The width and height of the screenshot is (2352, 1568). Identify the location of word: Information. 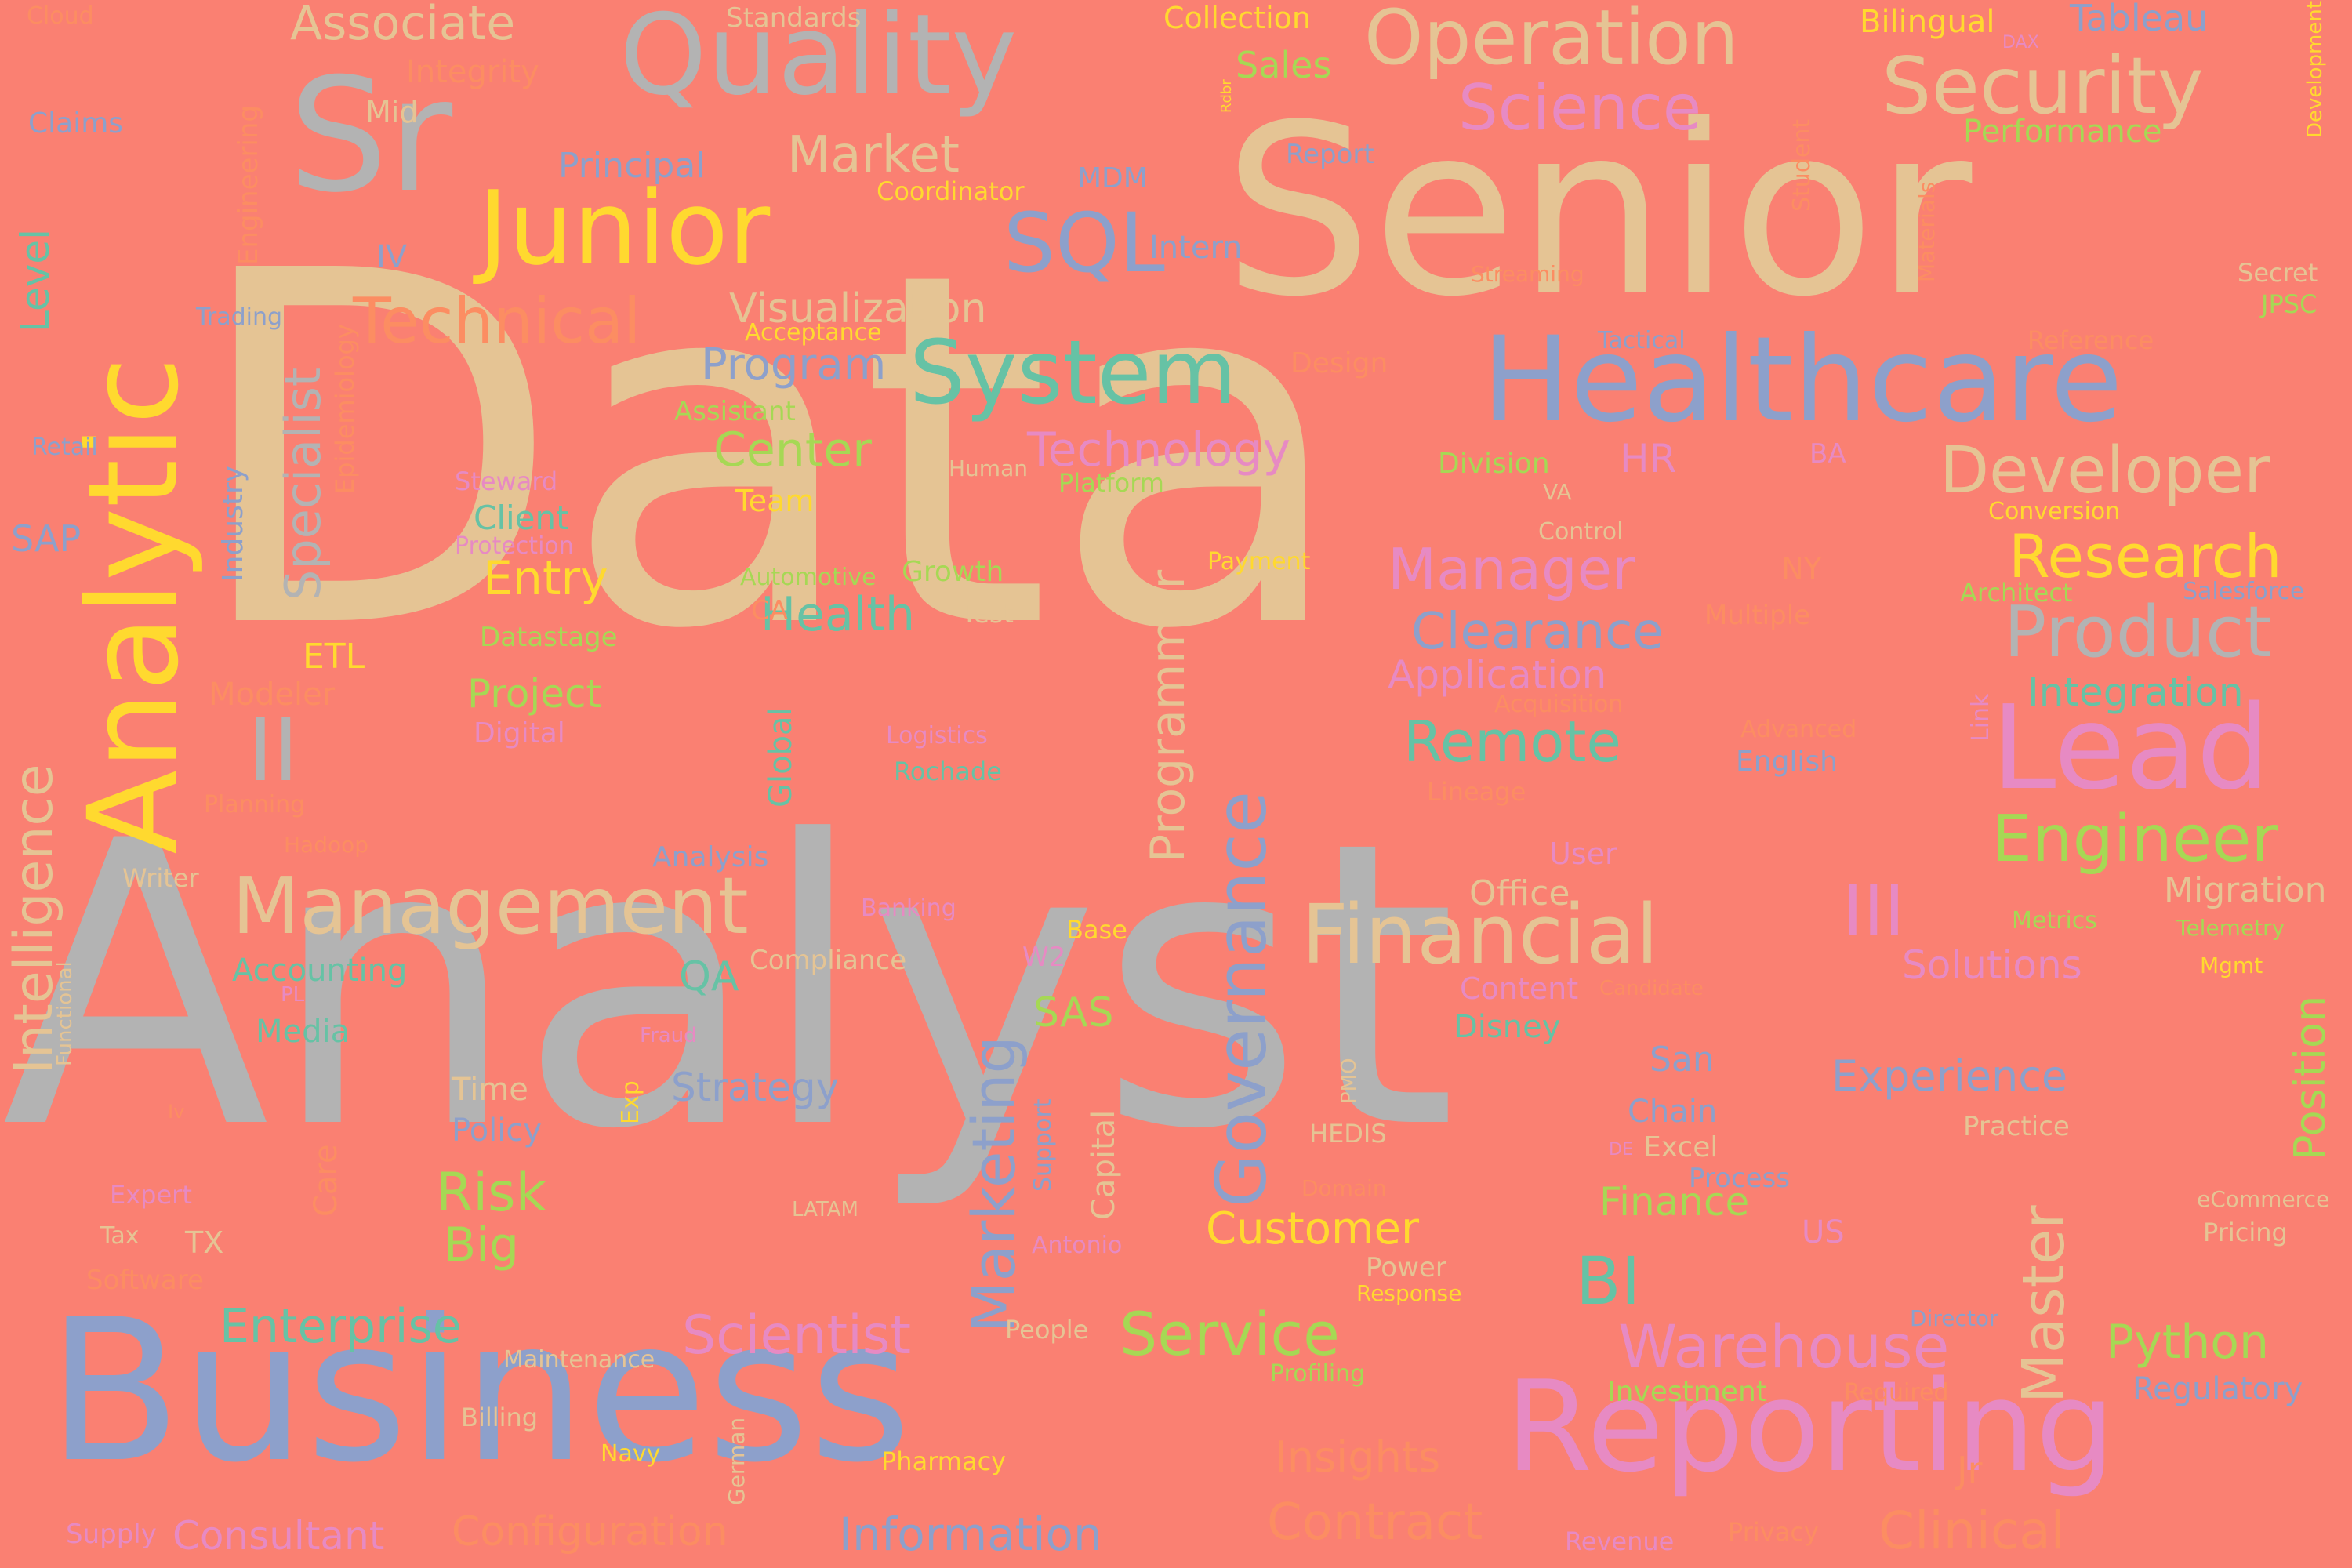
(971, 1534).